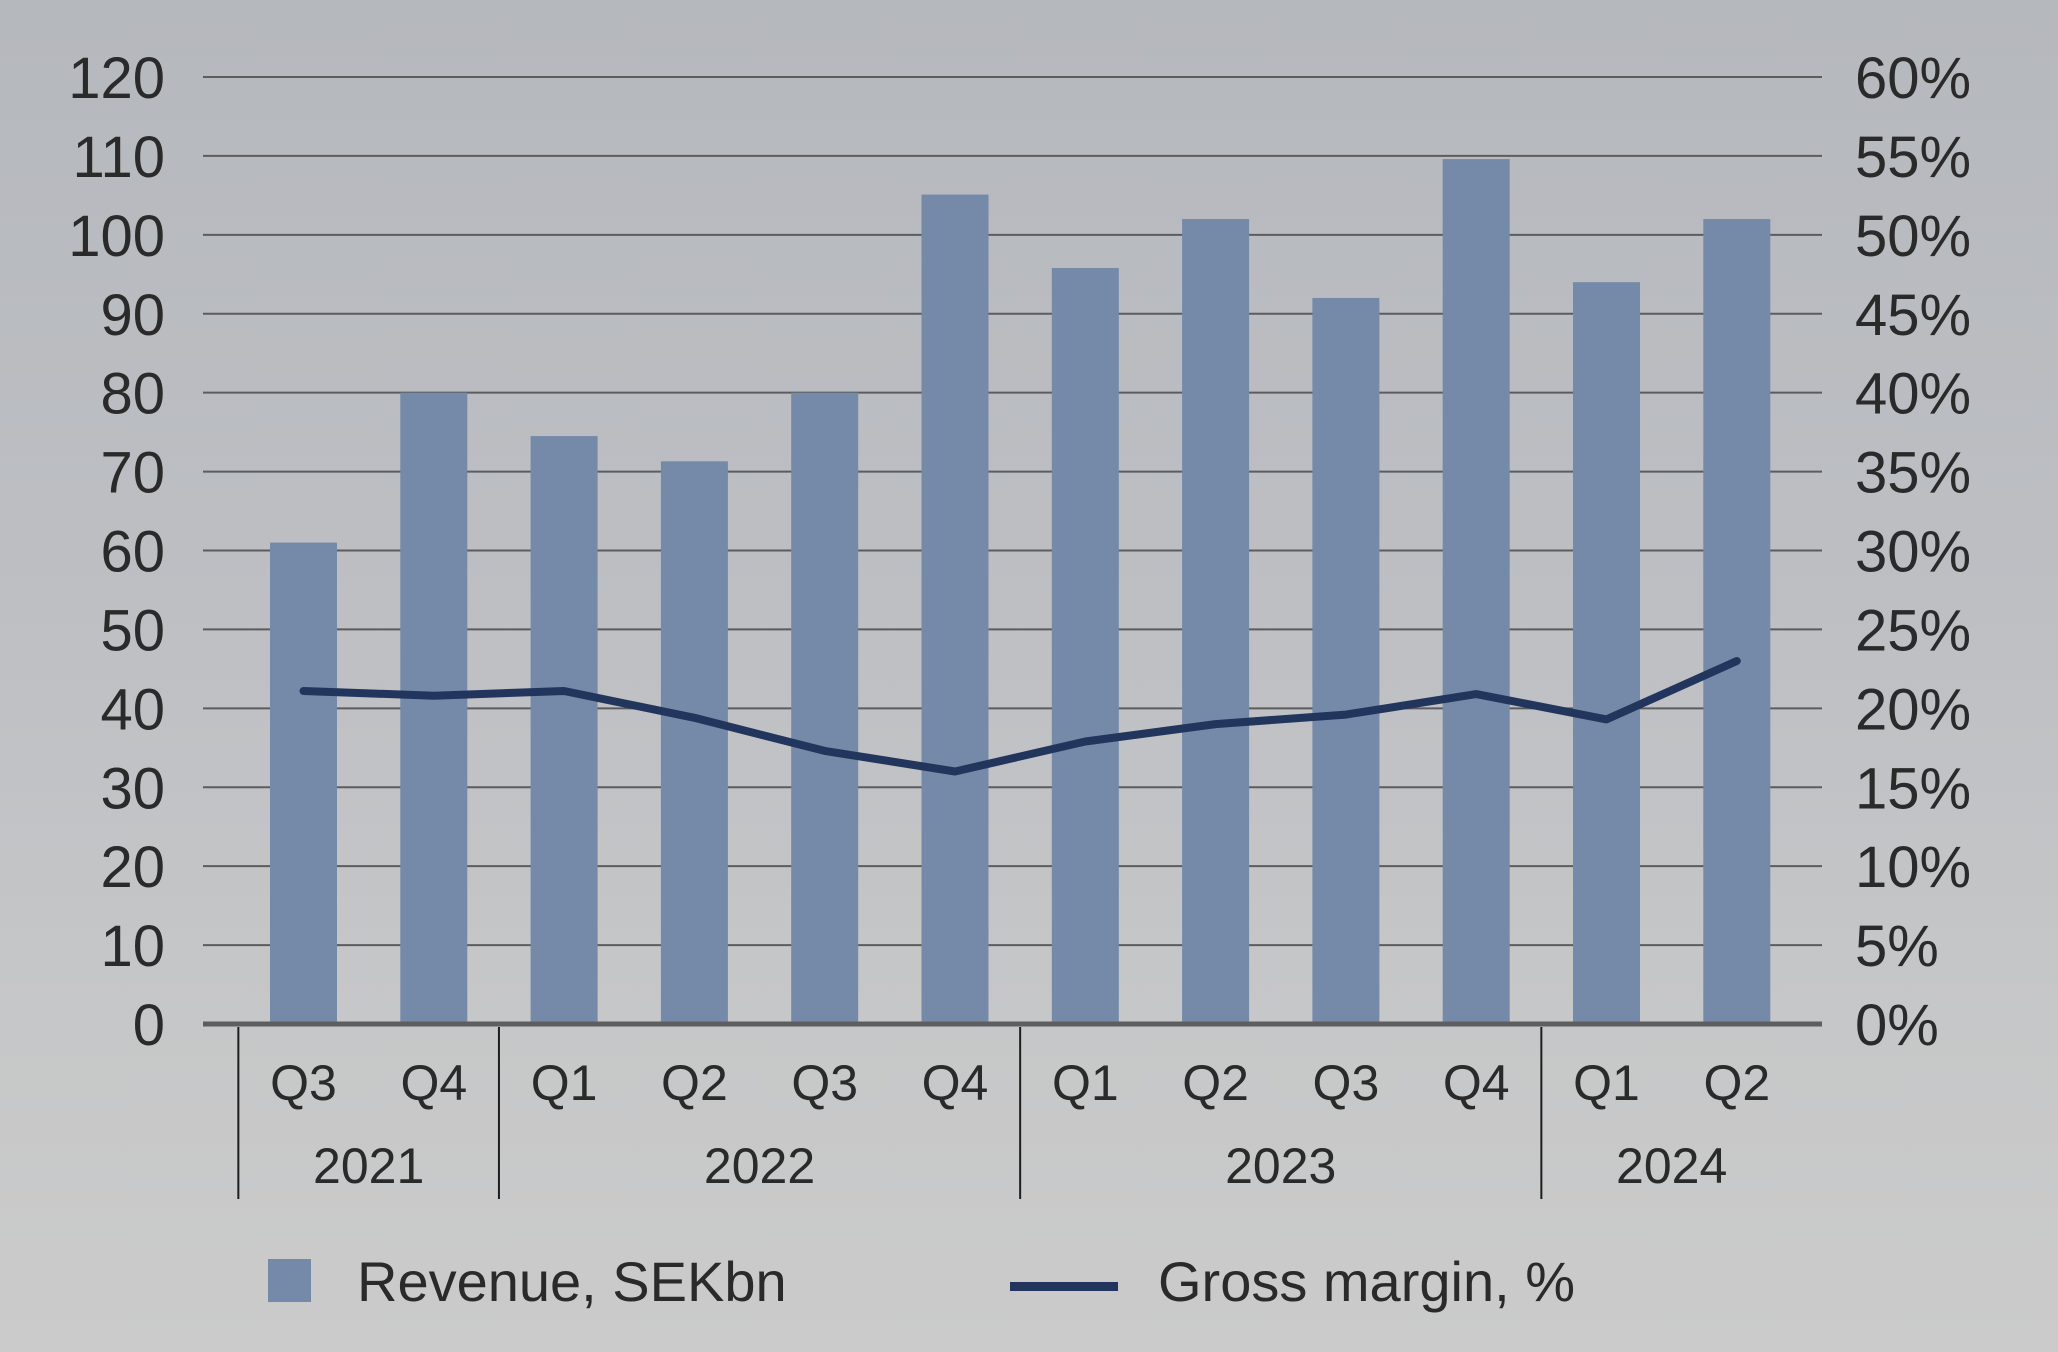 This screenshot has height=1352, width=2058. What do you see at coordinates (132, 315) in the screenshot?
I see `left-tick-label: 90` at bounding box center [132, 315].